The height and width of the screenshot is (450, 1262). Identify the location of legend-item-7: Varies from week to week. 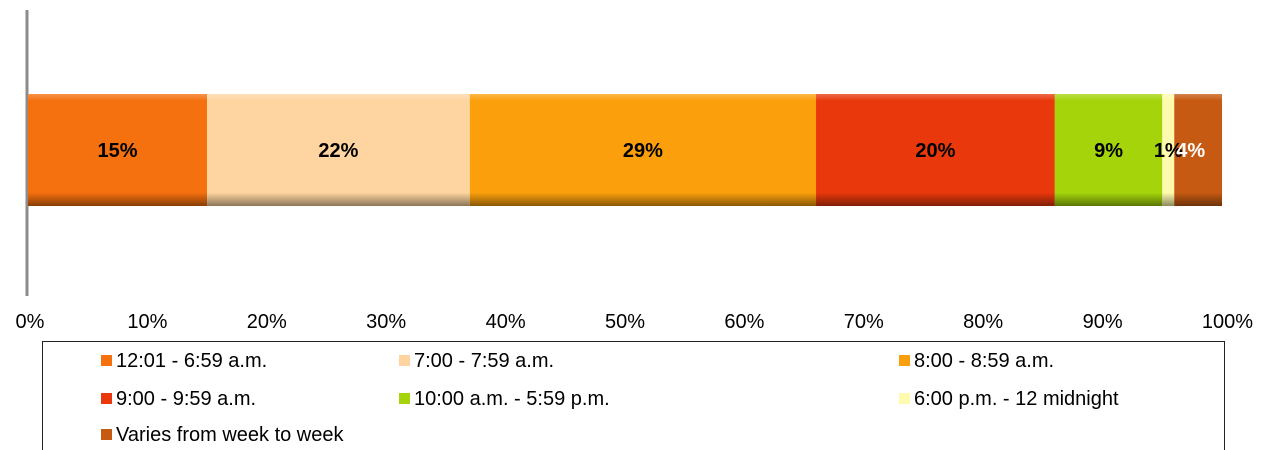
(222, 435).